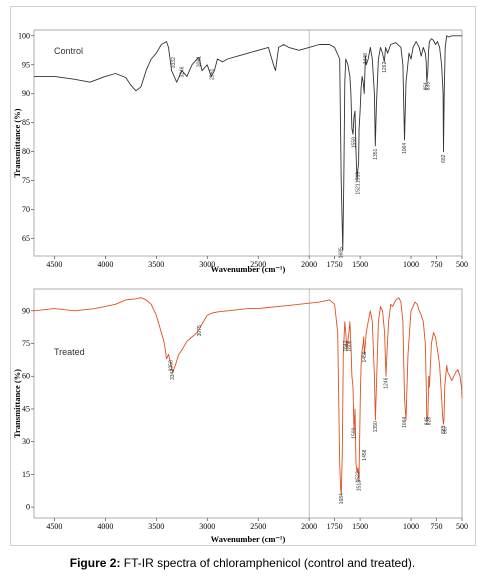 The height and width of the screenshot is (583, 485). What do you see at coordinates (376, 153) in the screenshot?
I see `peak-label: 1351` at bounding box center [376, 153].